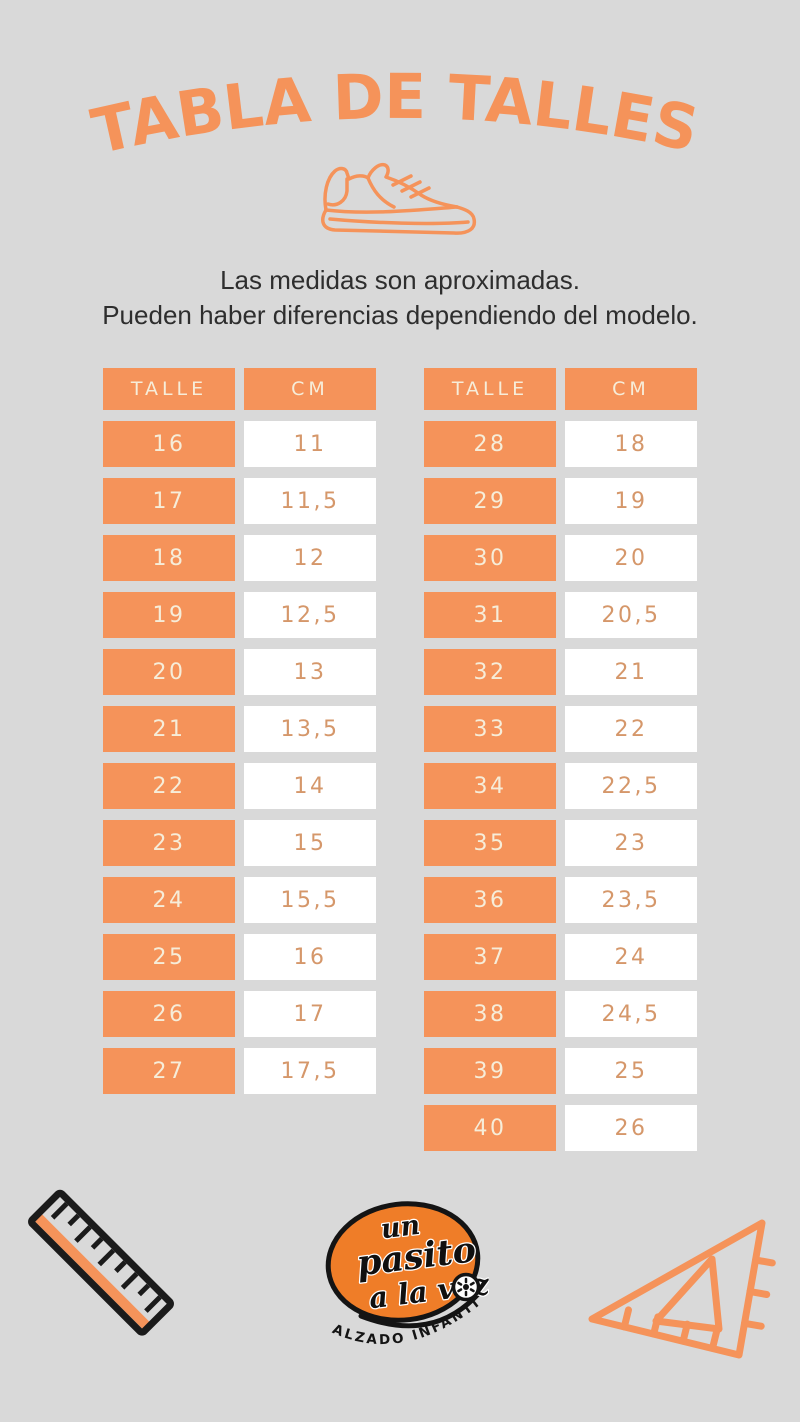 Image resolution: width=800 pixels, height=1422 pixels. Describe the element at coordinates (310, 558) in the screenshot. I see `cm-cell: 12` at that location.